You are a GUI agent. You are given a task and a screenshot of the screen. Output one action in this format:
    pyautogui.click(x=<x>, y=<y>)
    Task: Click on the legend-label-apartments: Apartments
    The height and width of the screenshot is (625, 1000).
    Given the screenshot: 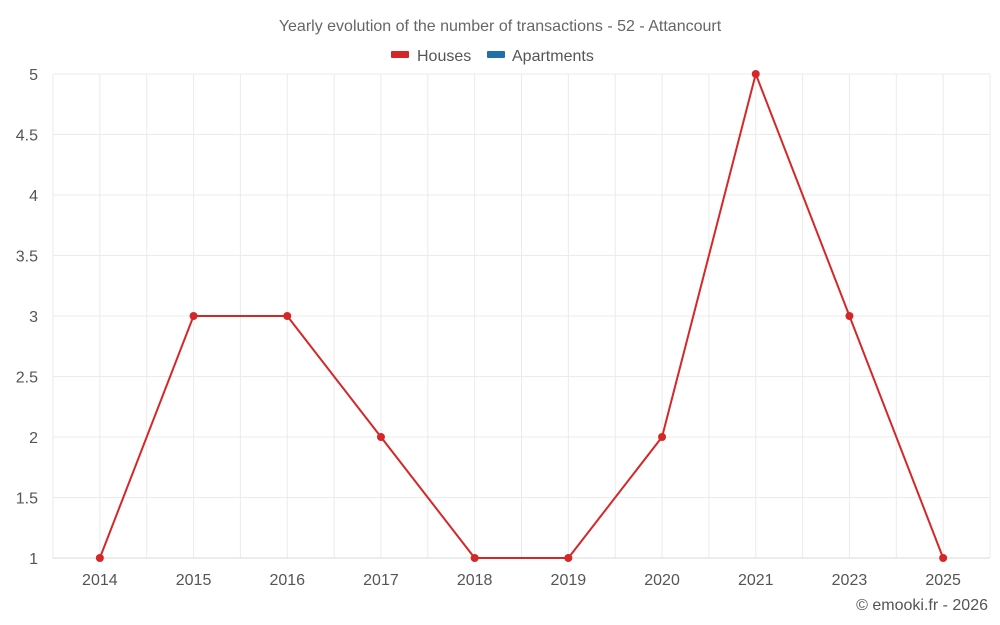 What is the action you would take?
    pyautogui.click(x=553, y=56)
    